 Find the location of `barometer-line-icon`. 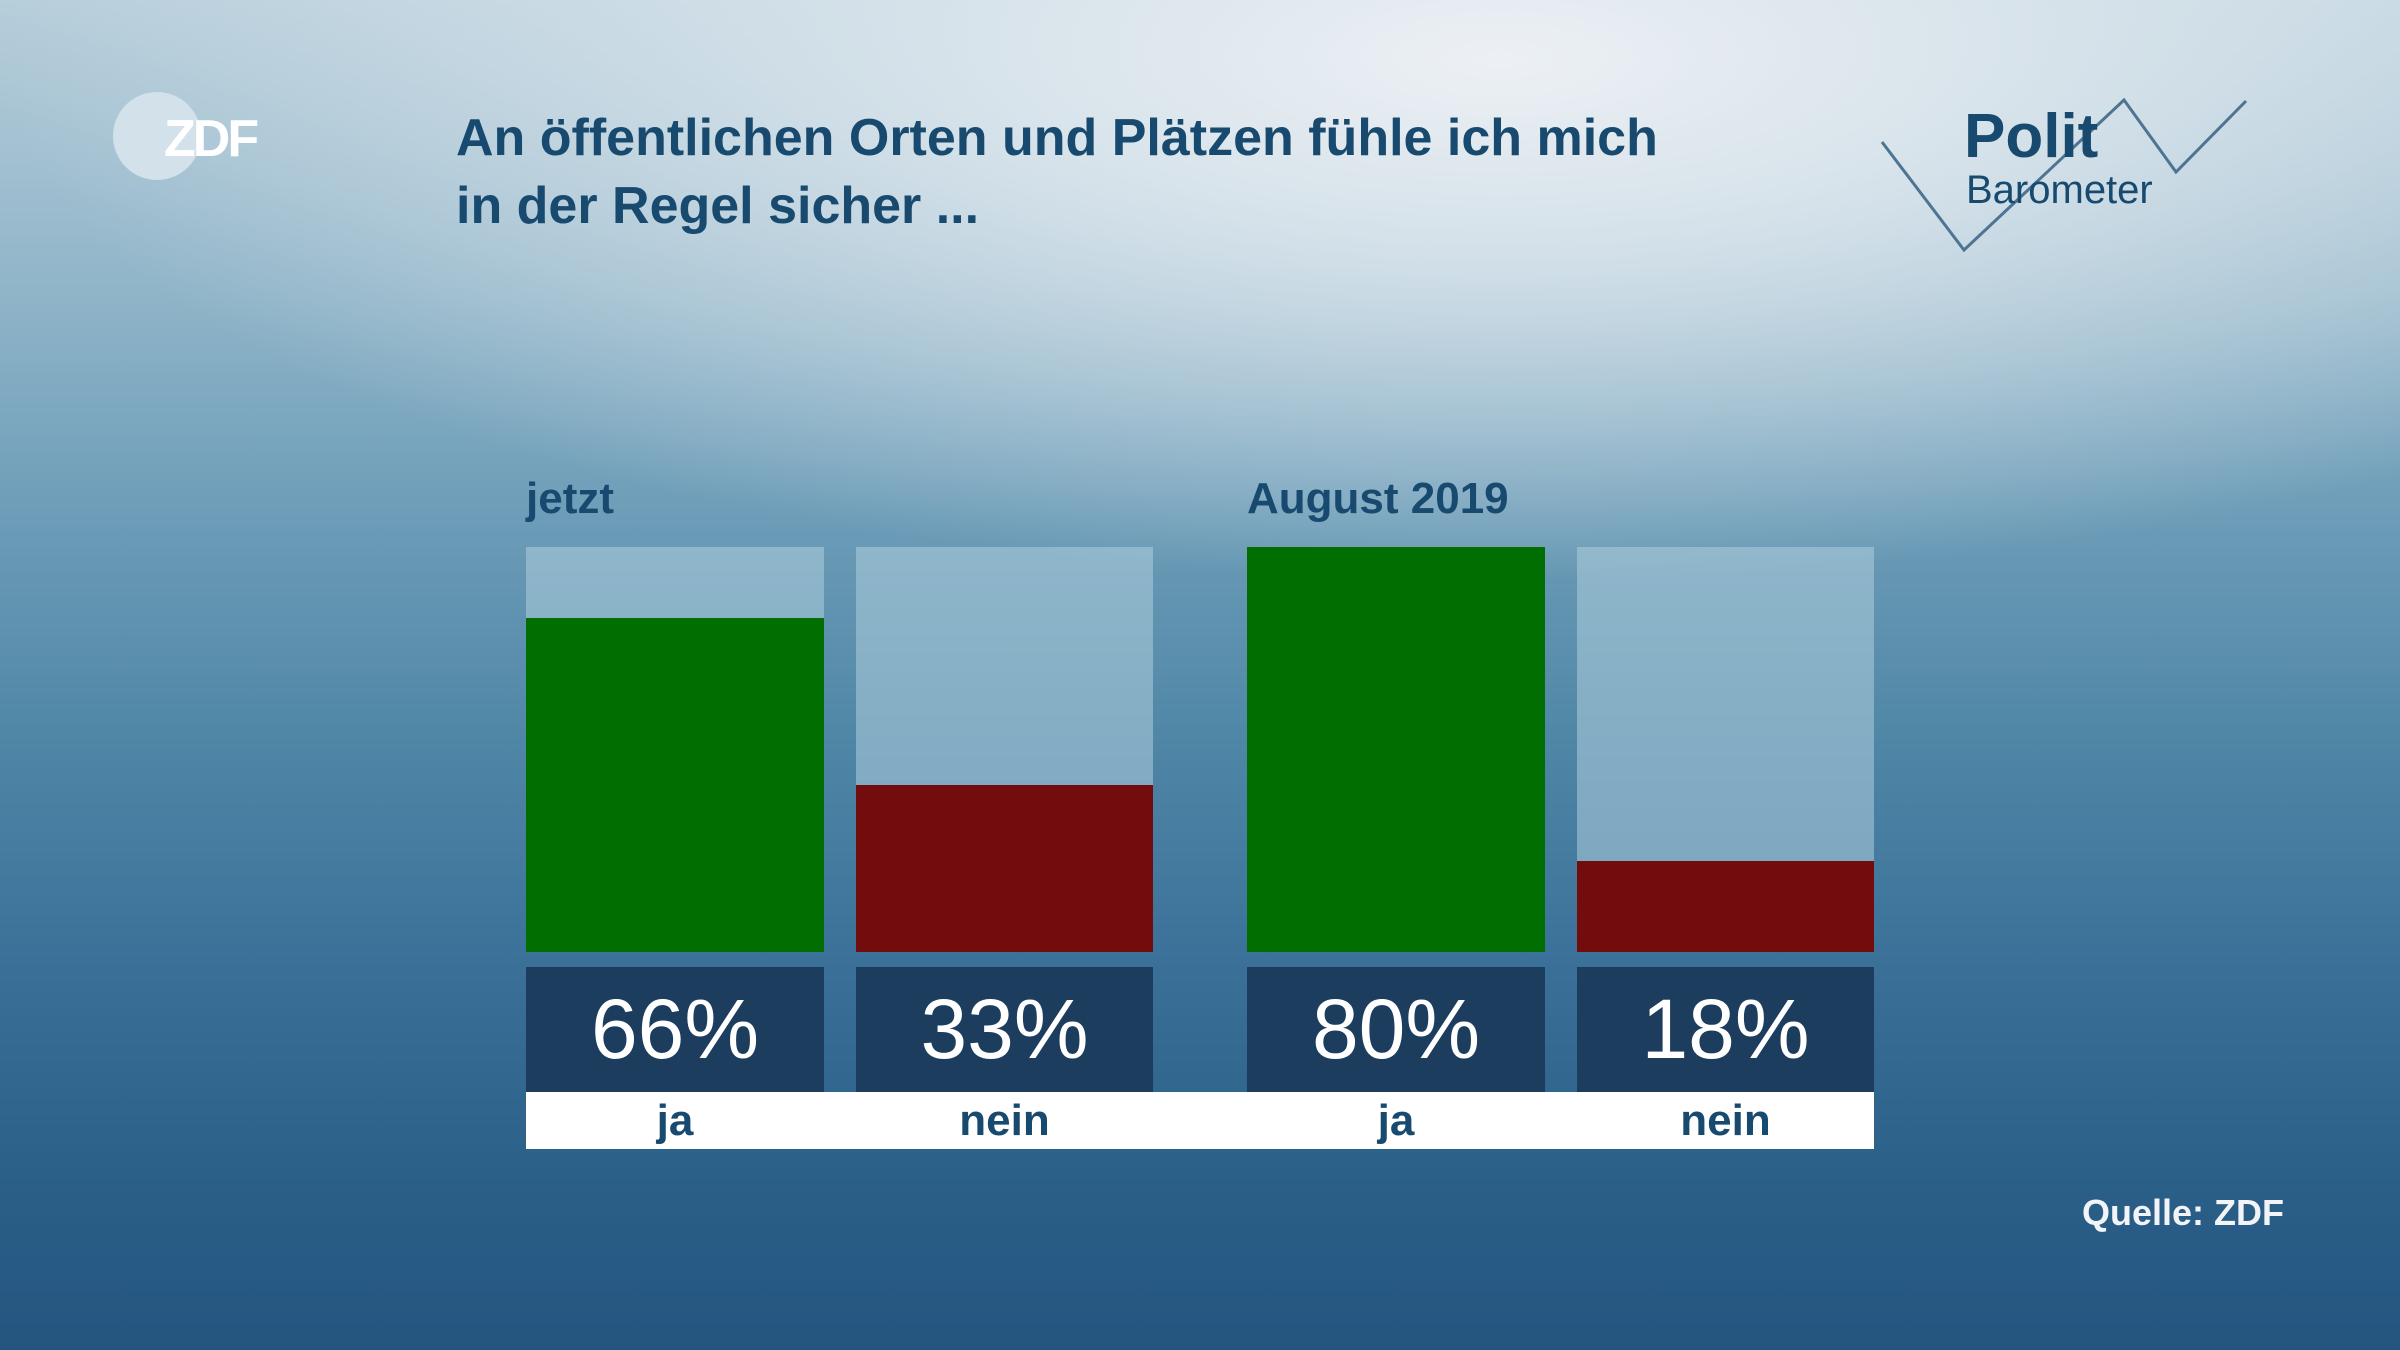

barometer-line-icon is located at coordinates (2064, 175).